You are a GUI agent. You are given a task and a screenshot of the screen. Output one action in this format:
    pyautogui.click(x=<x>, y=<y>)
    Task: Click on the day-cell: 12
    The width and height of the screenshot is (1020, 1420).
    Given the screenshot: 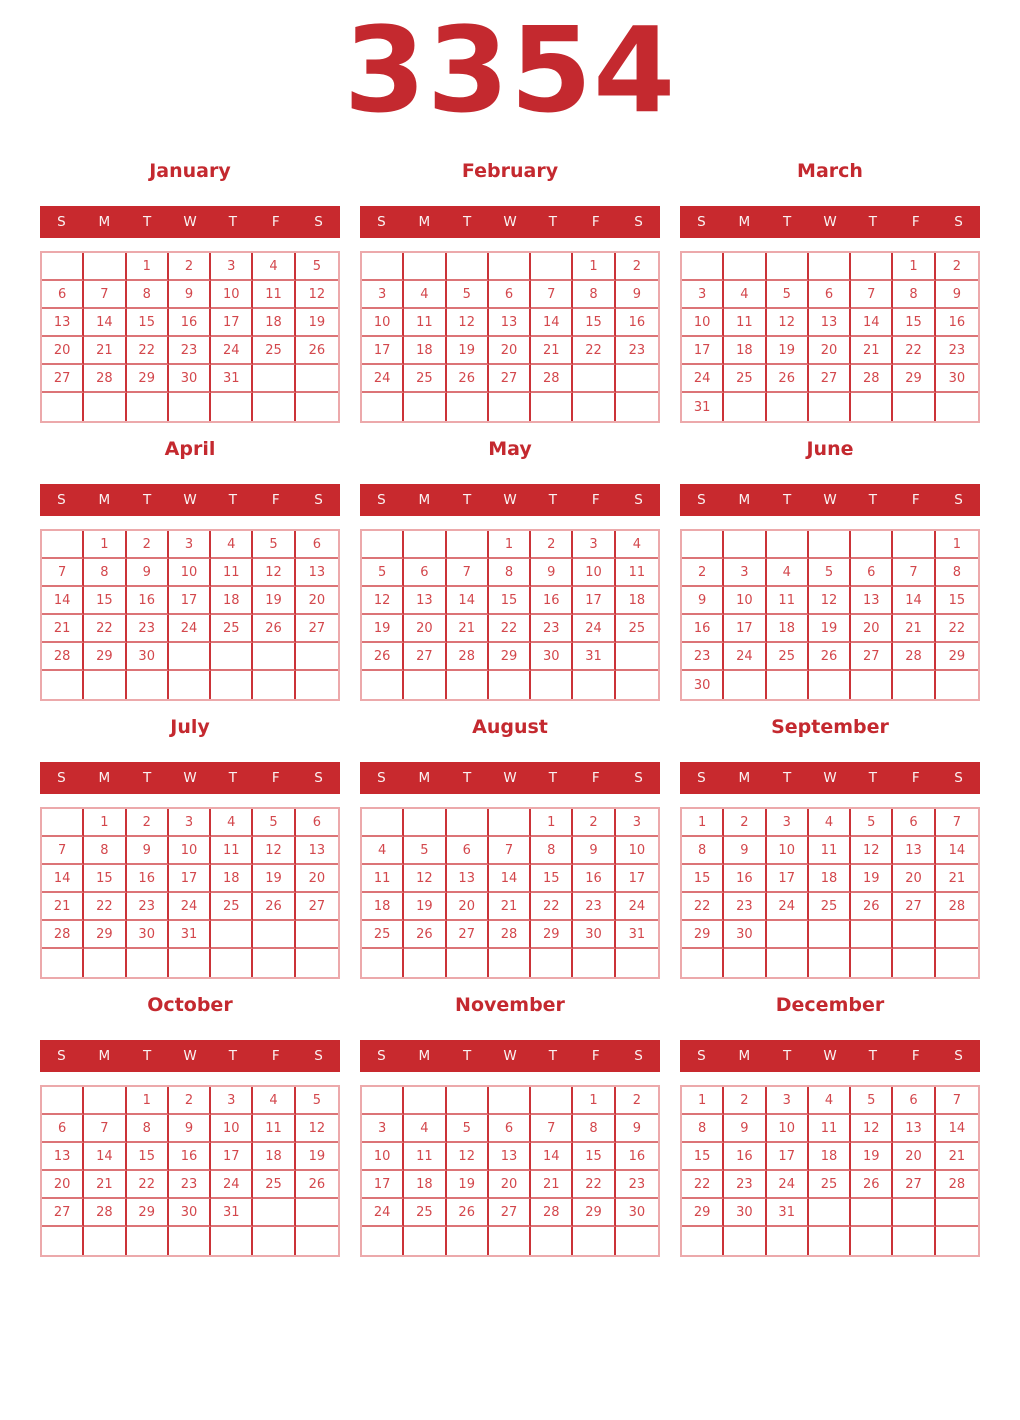 What is the action you would take?
    pyautogui.click(x=316, y=1129)
    